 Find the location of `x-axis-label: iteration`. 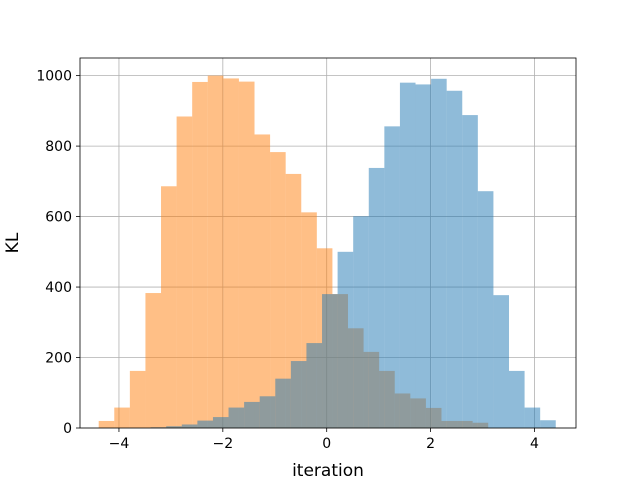

x-axis-label: iteration is located at coordinates (328, 470).